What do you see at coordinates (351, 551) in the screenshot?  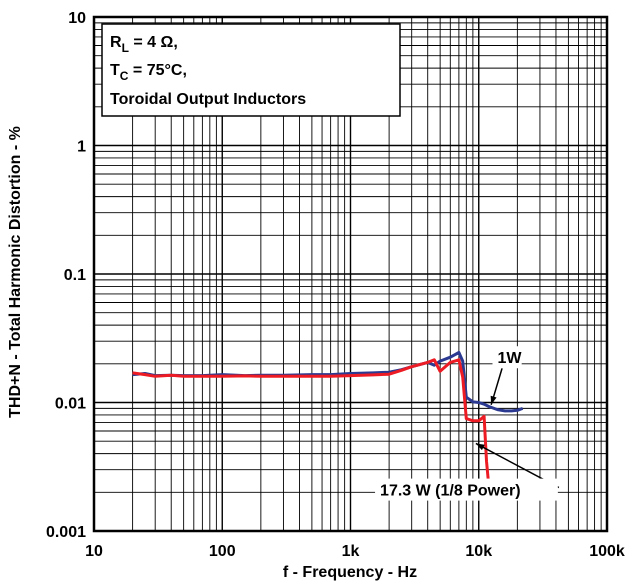 I see `x-tick-label: 1k` at bounding box center [351, 551].